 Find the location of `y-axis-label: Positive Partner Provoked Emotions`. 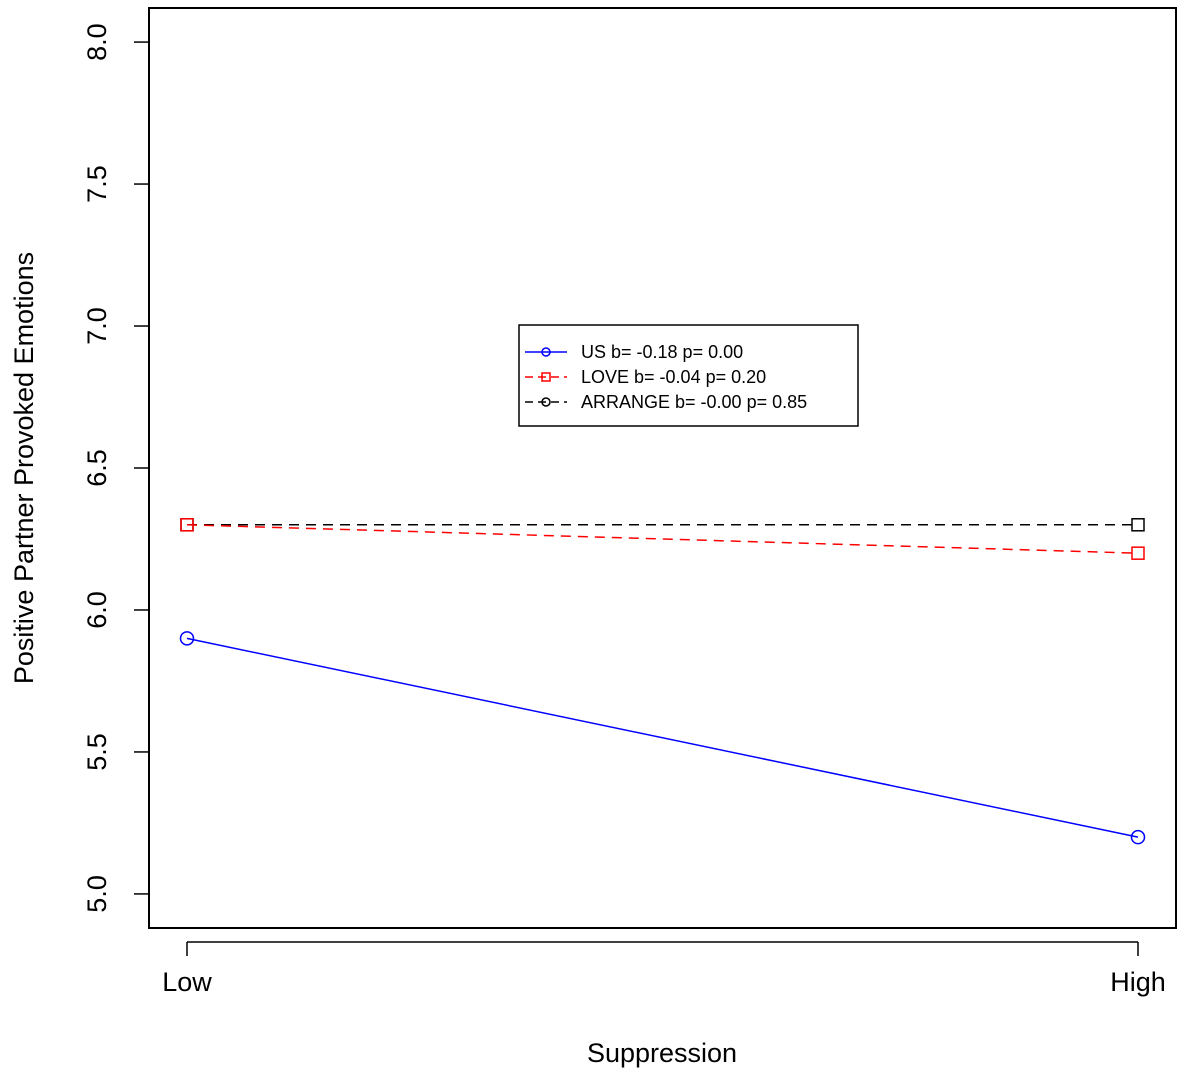

y-axis-label: Positive Partner Provoked Emotions is located at coordinates (24, 468).